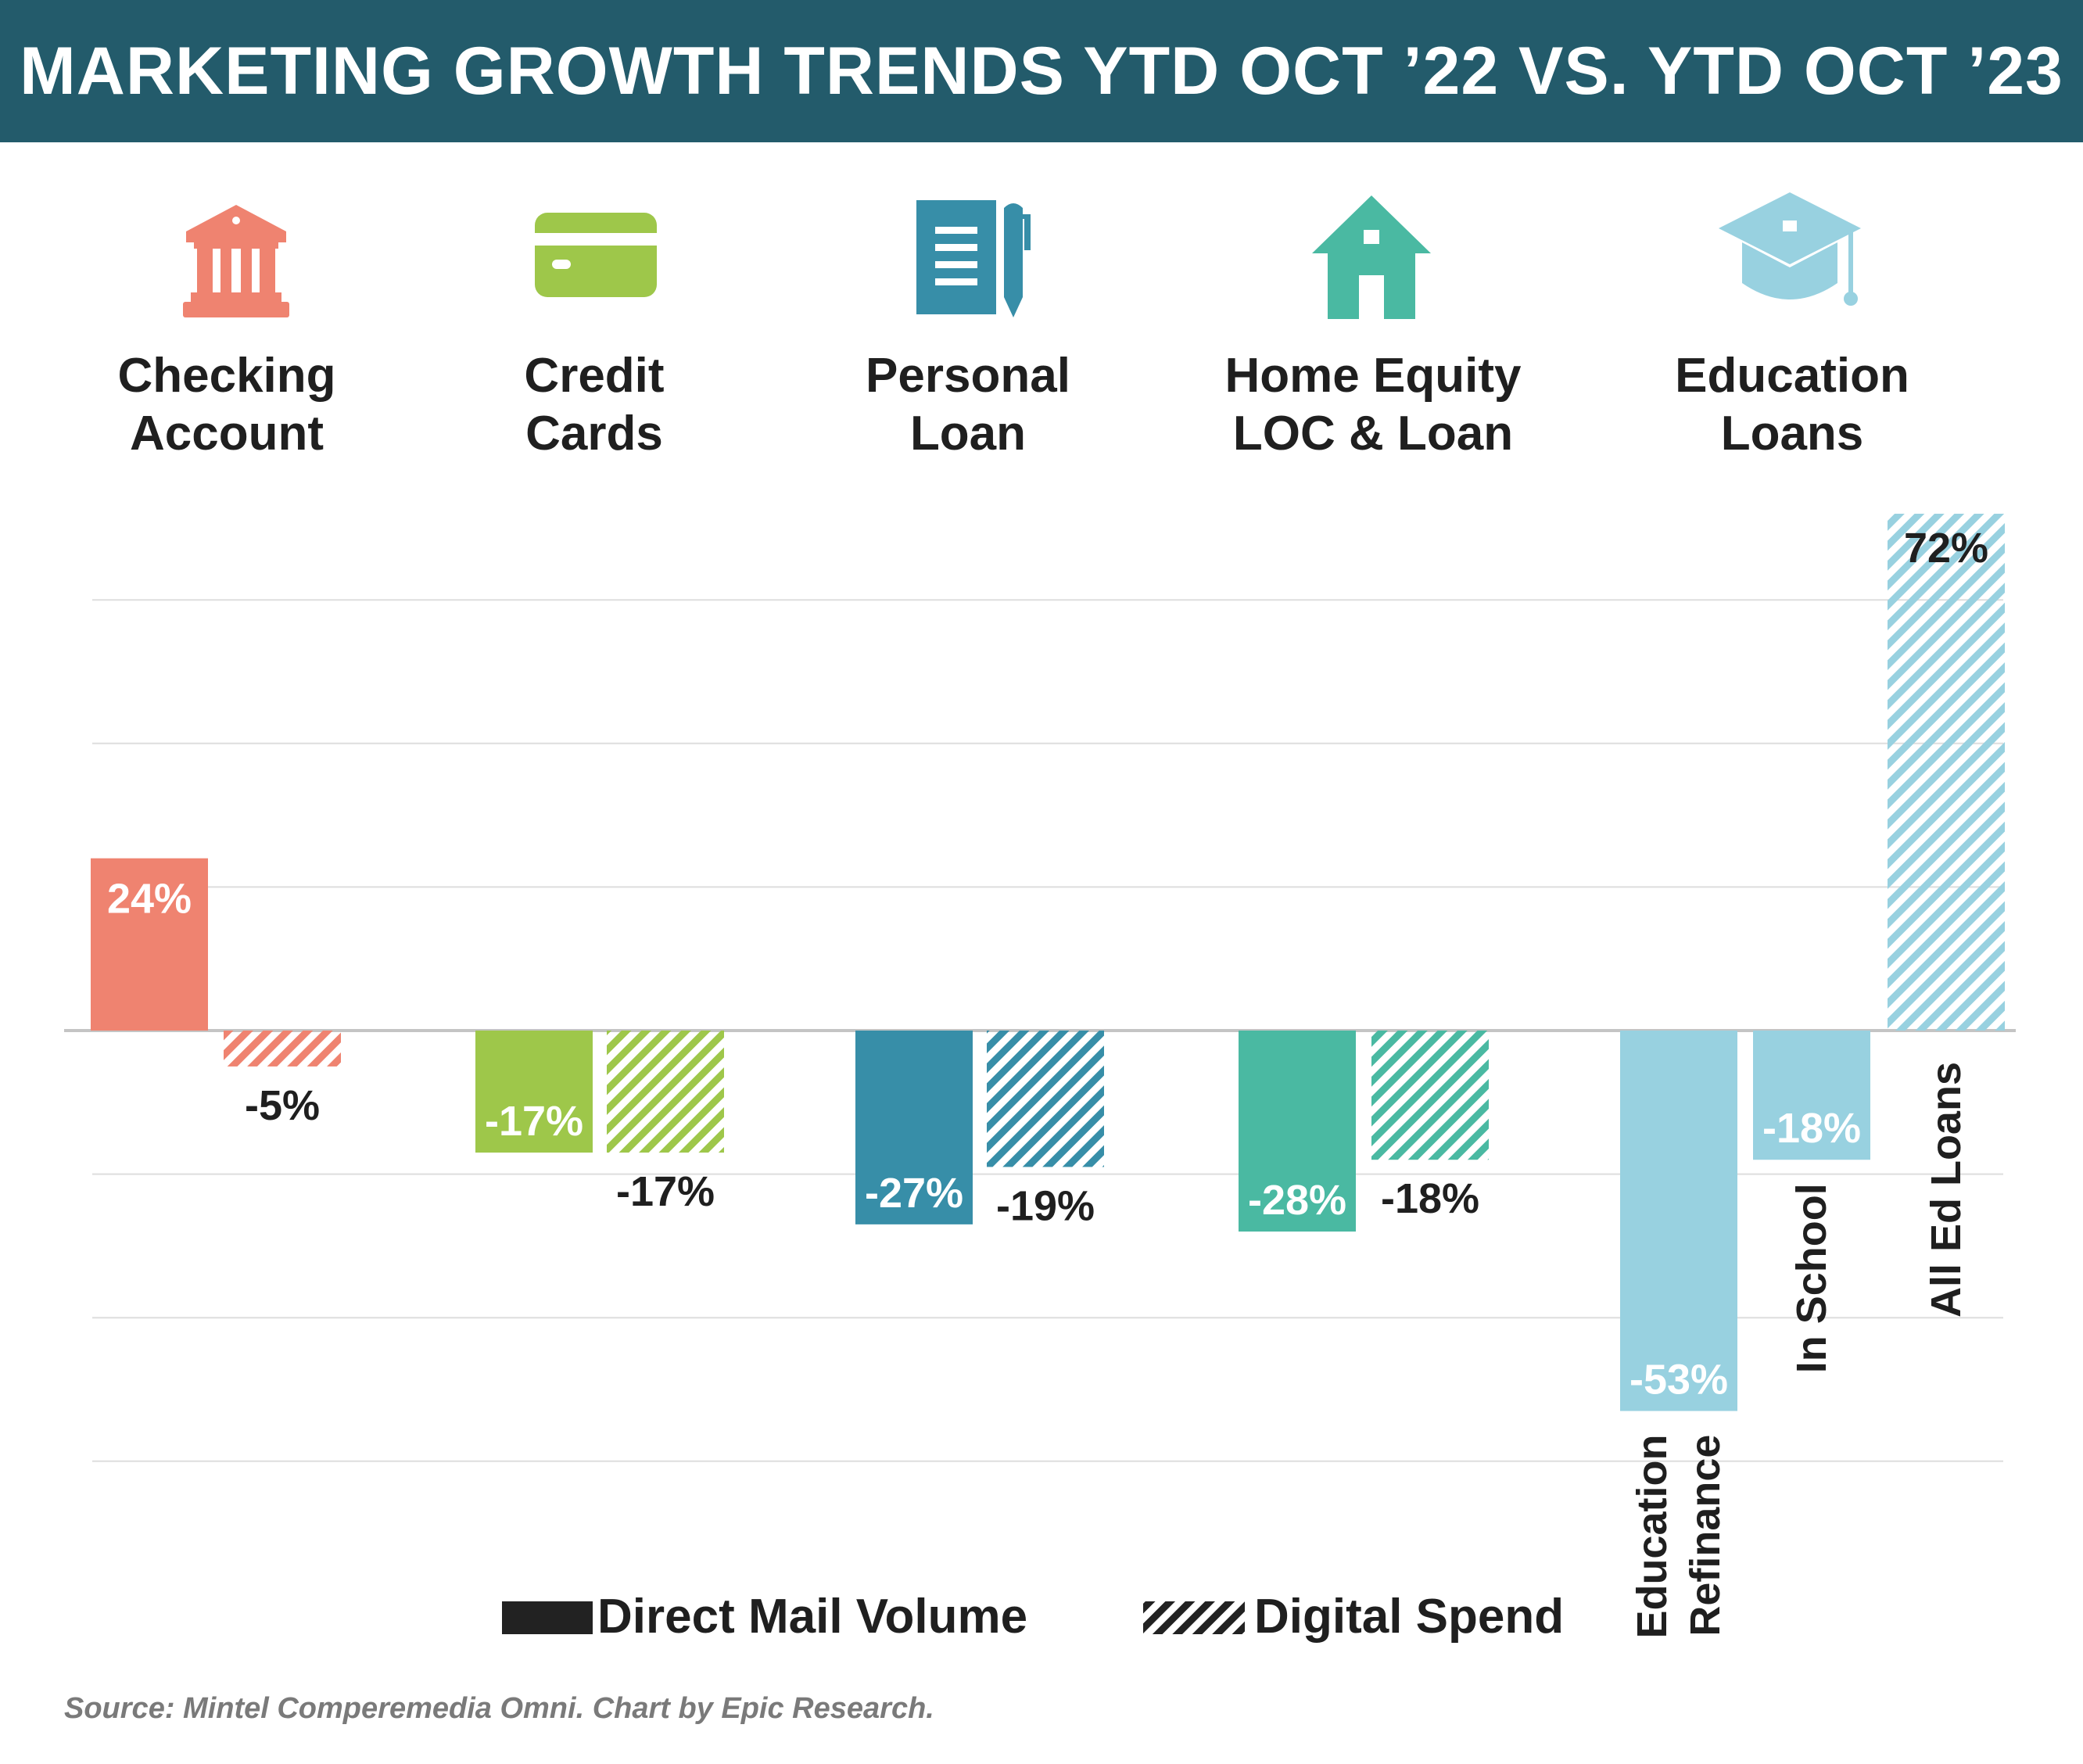  What do you see at coordinates (534, 1121) in the screenshot?
I see `data-label-2: -17%` at bounding box center [534, 1121].